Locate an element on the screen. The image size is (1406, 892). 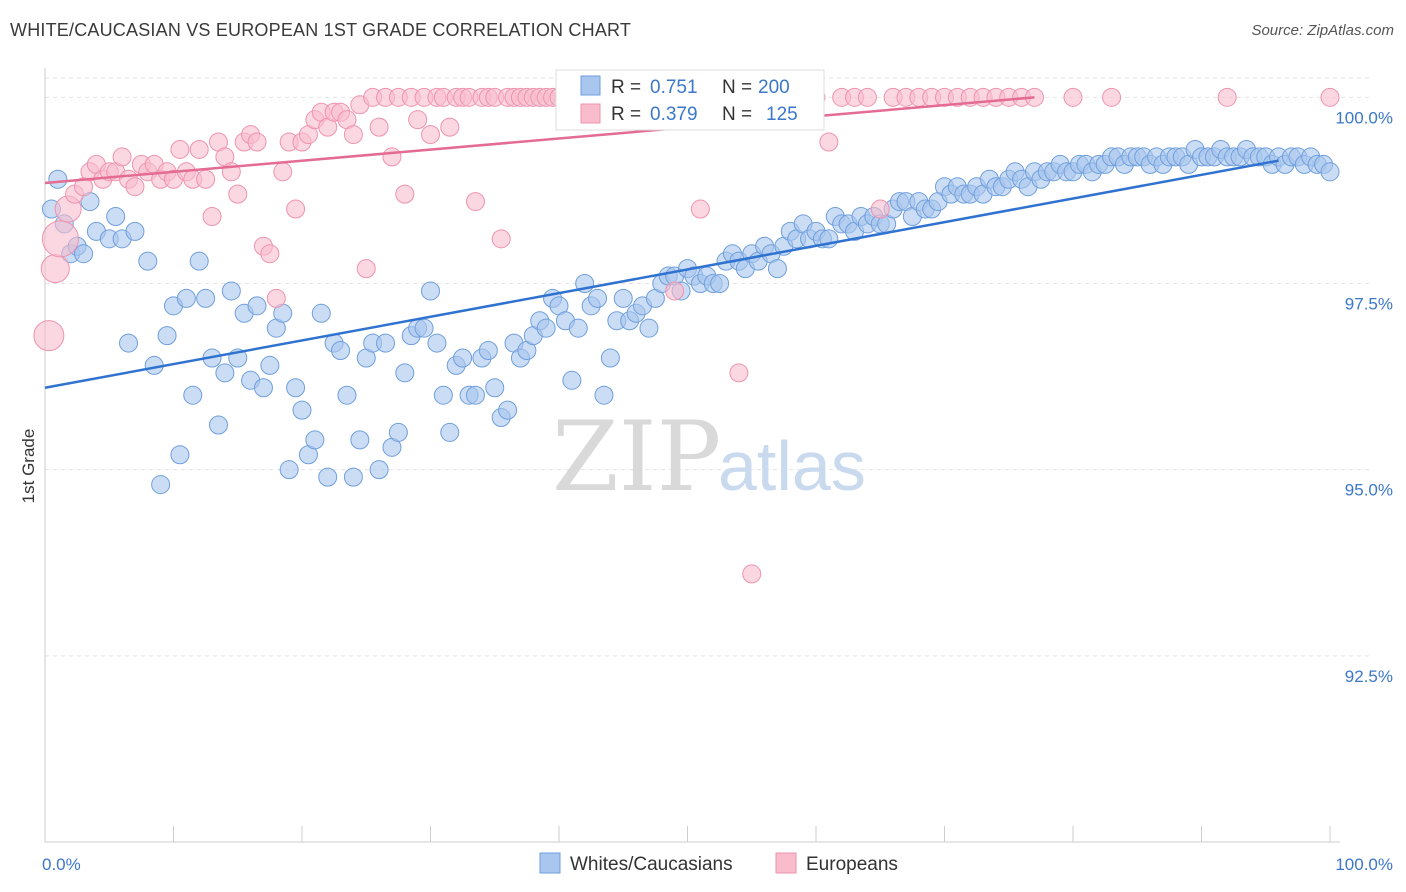
legend-swatch-europeans is located at coordinates (590, 113).